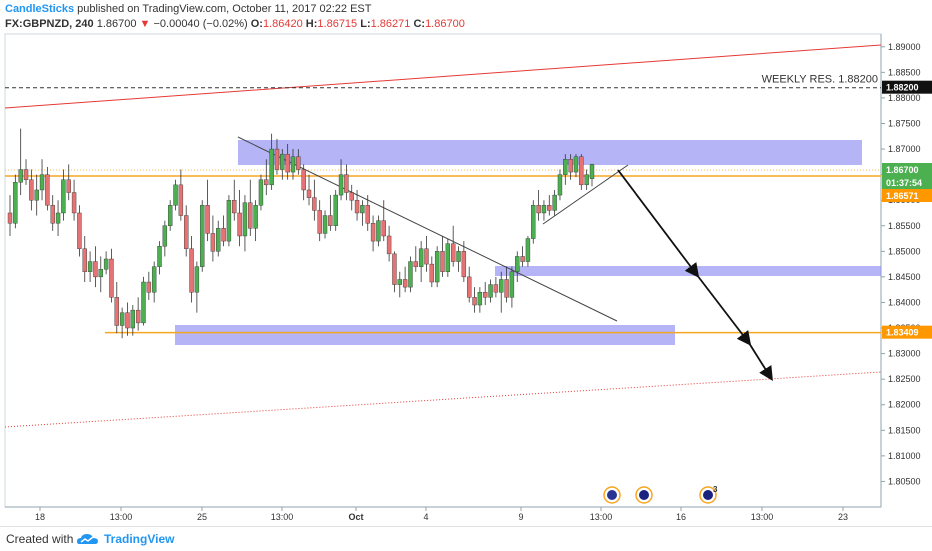 The image size is (932, 551). Describe the element at coordinates (282, 24) in the screenshot. I see `open-value: 1.86420` at that location.